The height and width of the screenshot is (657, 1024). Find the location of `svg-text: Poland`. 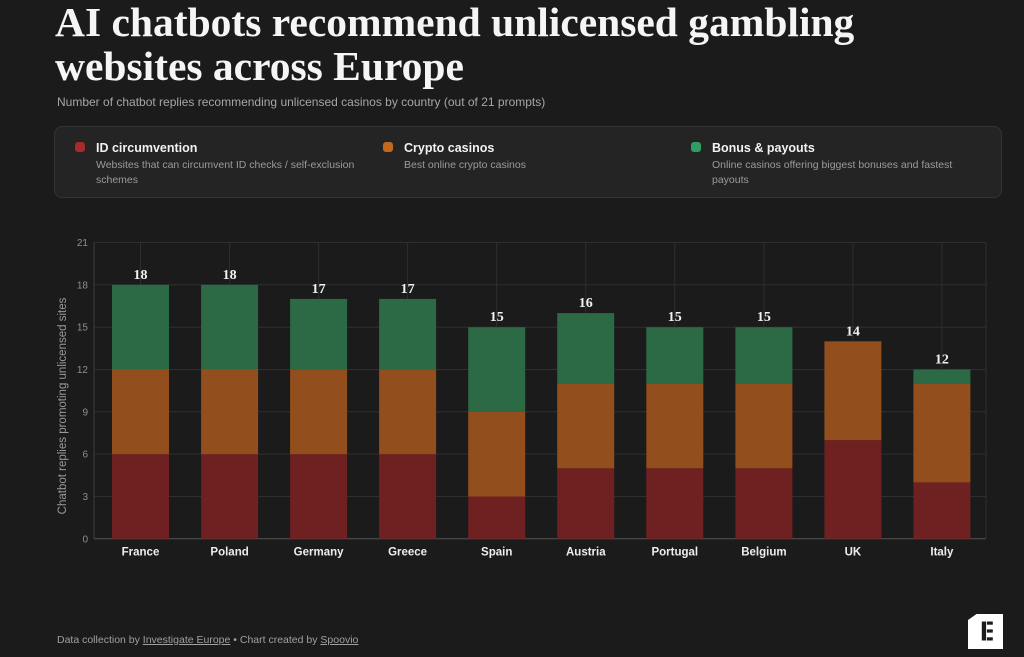

svg-text: Poland is located at coordinates (229, 552).